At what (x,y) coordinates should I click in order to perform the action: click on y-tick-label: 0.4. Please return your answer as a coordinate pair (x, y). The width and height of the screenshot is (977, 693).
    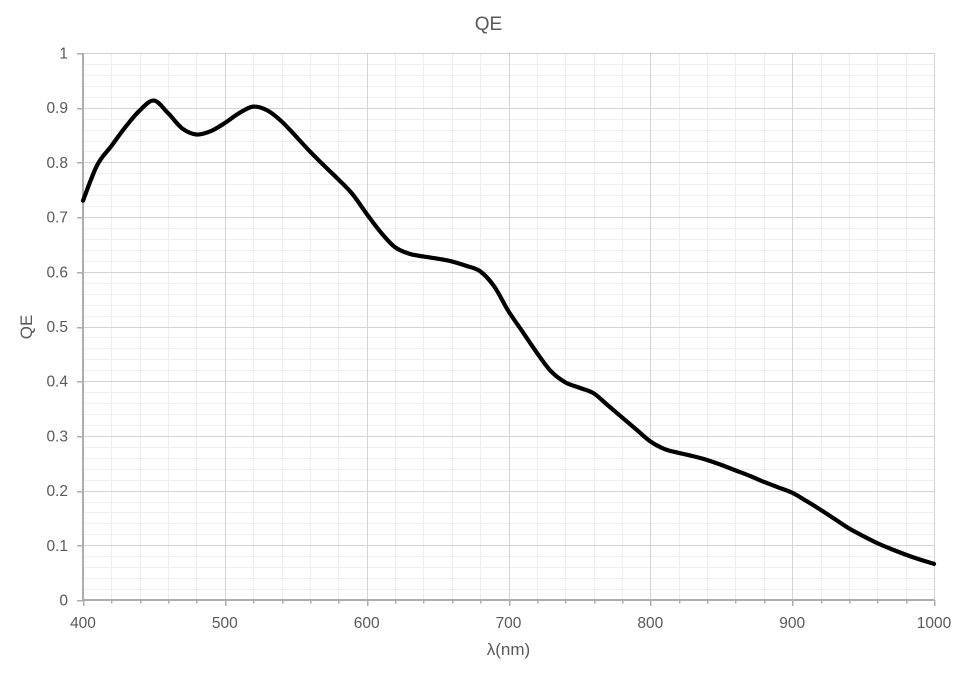
    Looking at the image, I should click on (57, 382).